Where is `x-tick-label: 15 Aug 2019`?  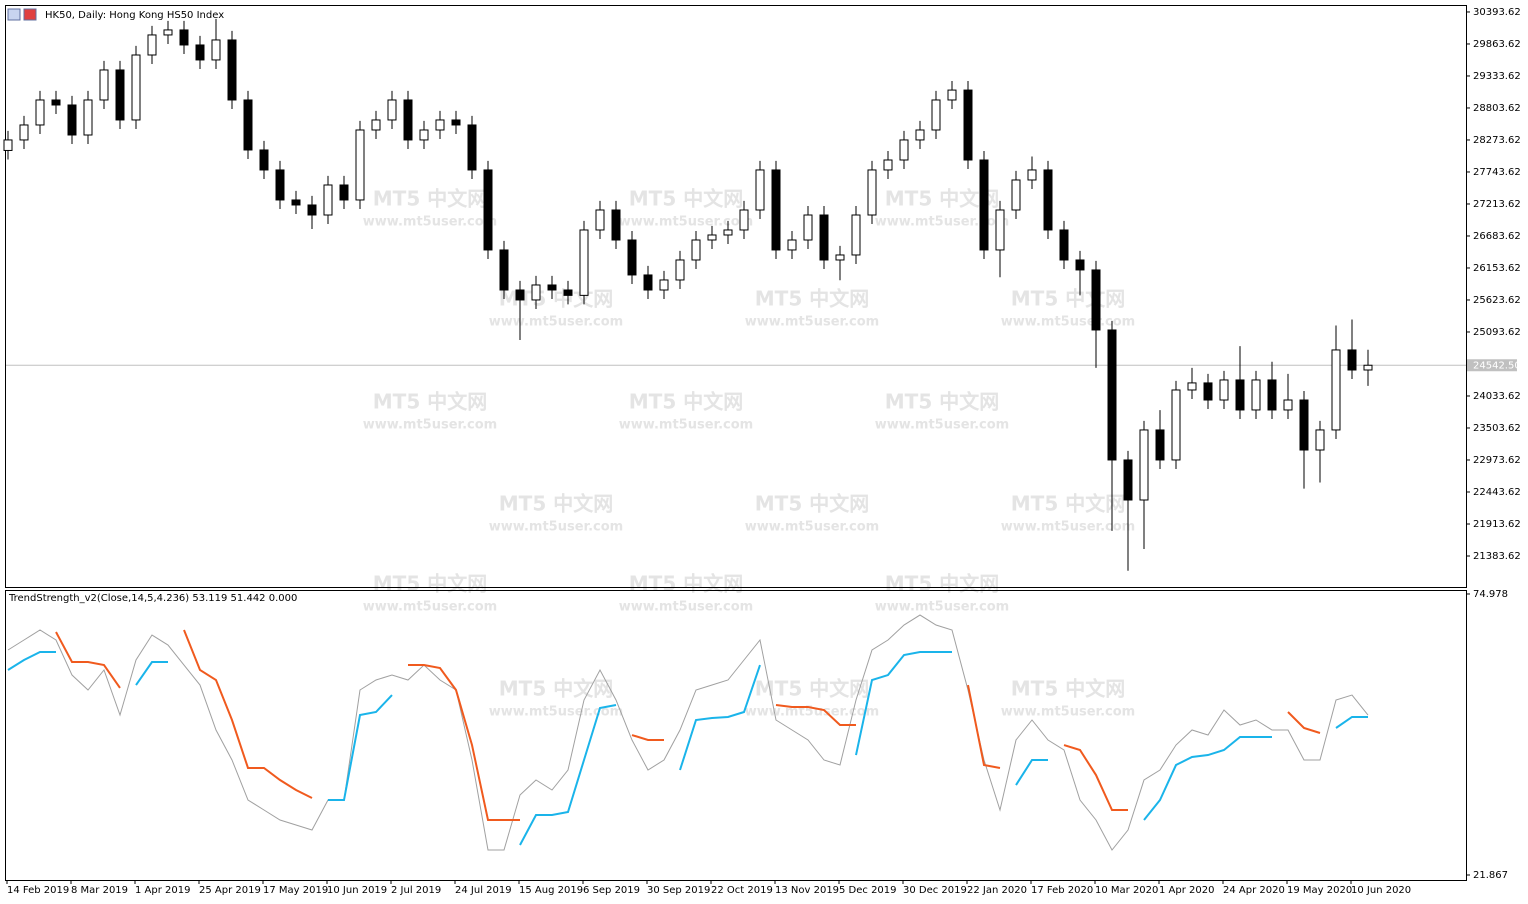 x-tick-label: 15 Aug 2019 is located at coordinates (551, 890).